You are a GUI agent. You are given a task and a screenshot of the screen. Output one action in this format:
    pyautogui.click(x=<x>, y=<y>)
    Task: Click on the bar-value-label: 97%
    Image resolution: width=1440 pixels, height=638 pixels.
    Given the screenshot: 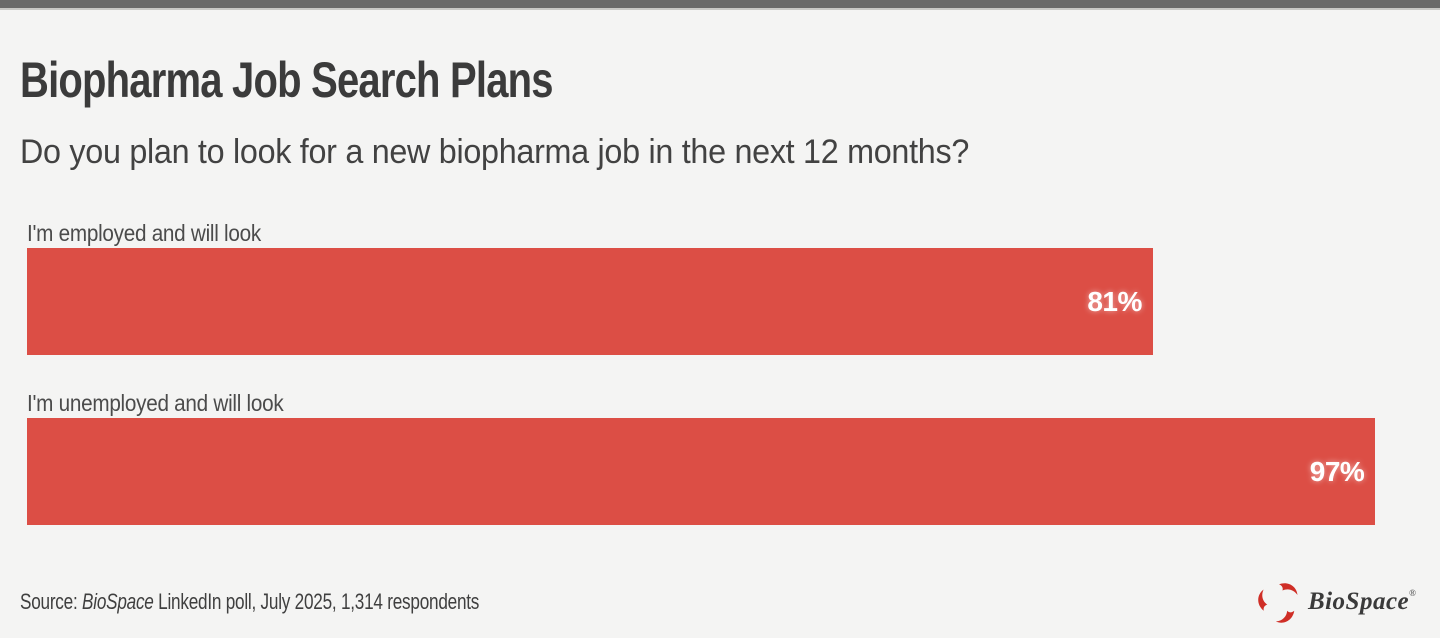 What is the action you would take?
    pyautogui.click(x=1337, y=471)
    